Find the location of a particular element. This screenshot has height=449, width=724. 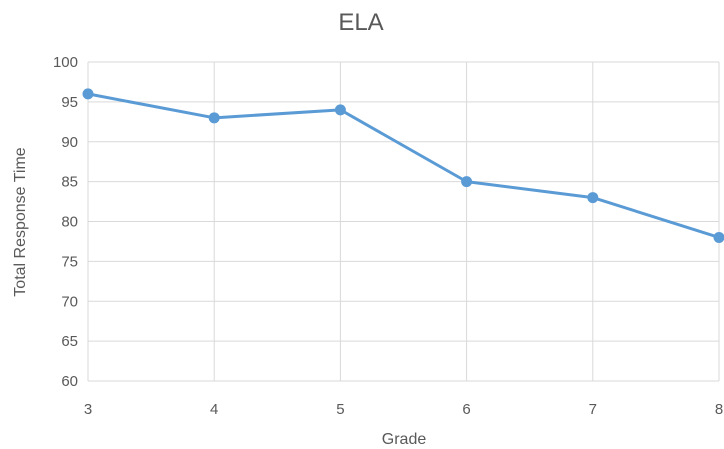

x-tick-label: 8 is located at coordinates (719, 409).